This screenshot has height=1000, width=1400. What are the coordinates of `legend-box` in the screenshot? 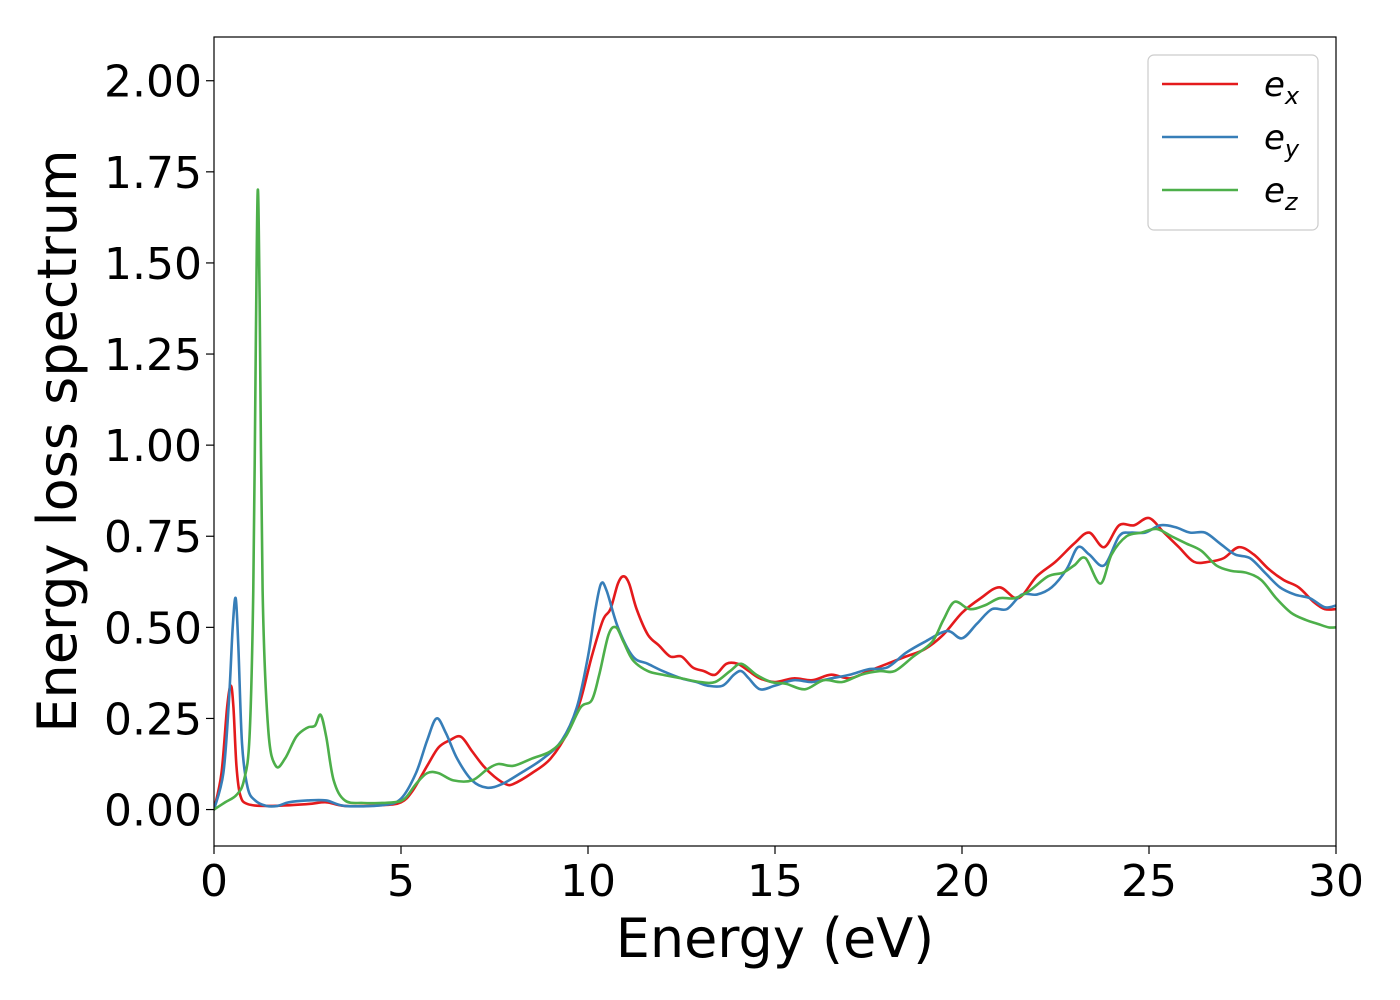 It's located at (1233, 142).